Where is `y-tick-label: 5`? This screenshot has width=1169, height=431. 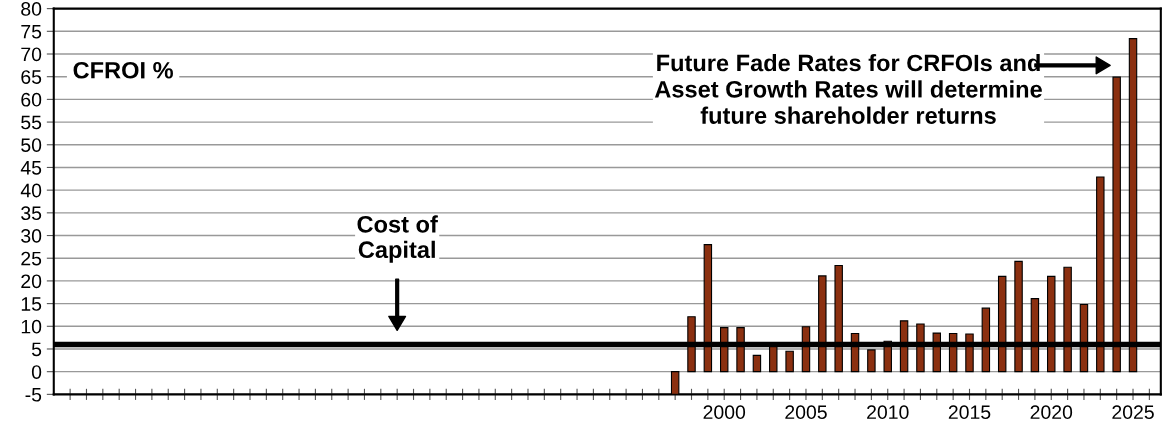 y-tick-label: 5 is located at coordinates (36, 349).